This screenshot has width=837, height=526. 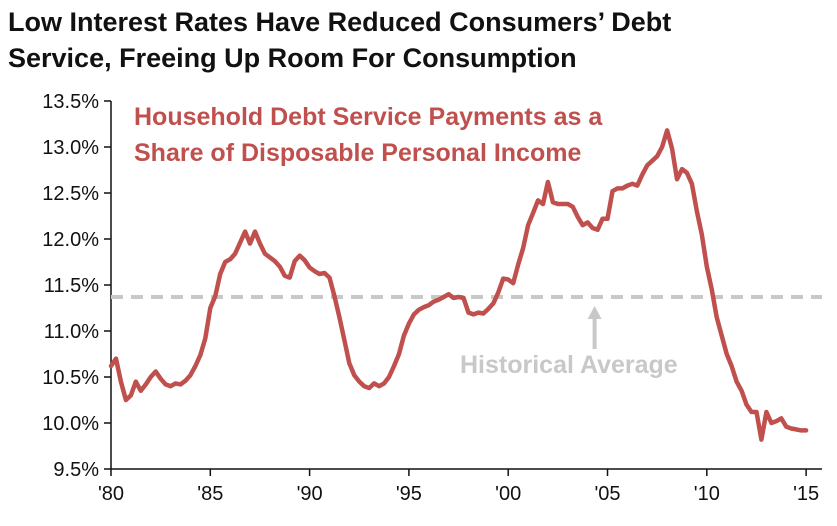 What do you see at coordinates (806, 494) in the screenshot?
I see `x-tick-label: '15` at bounding box center [806, 494].